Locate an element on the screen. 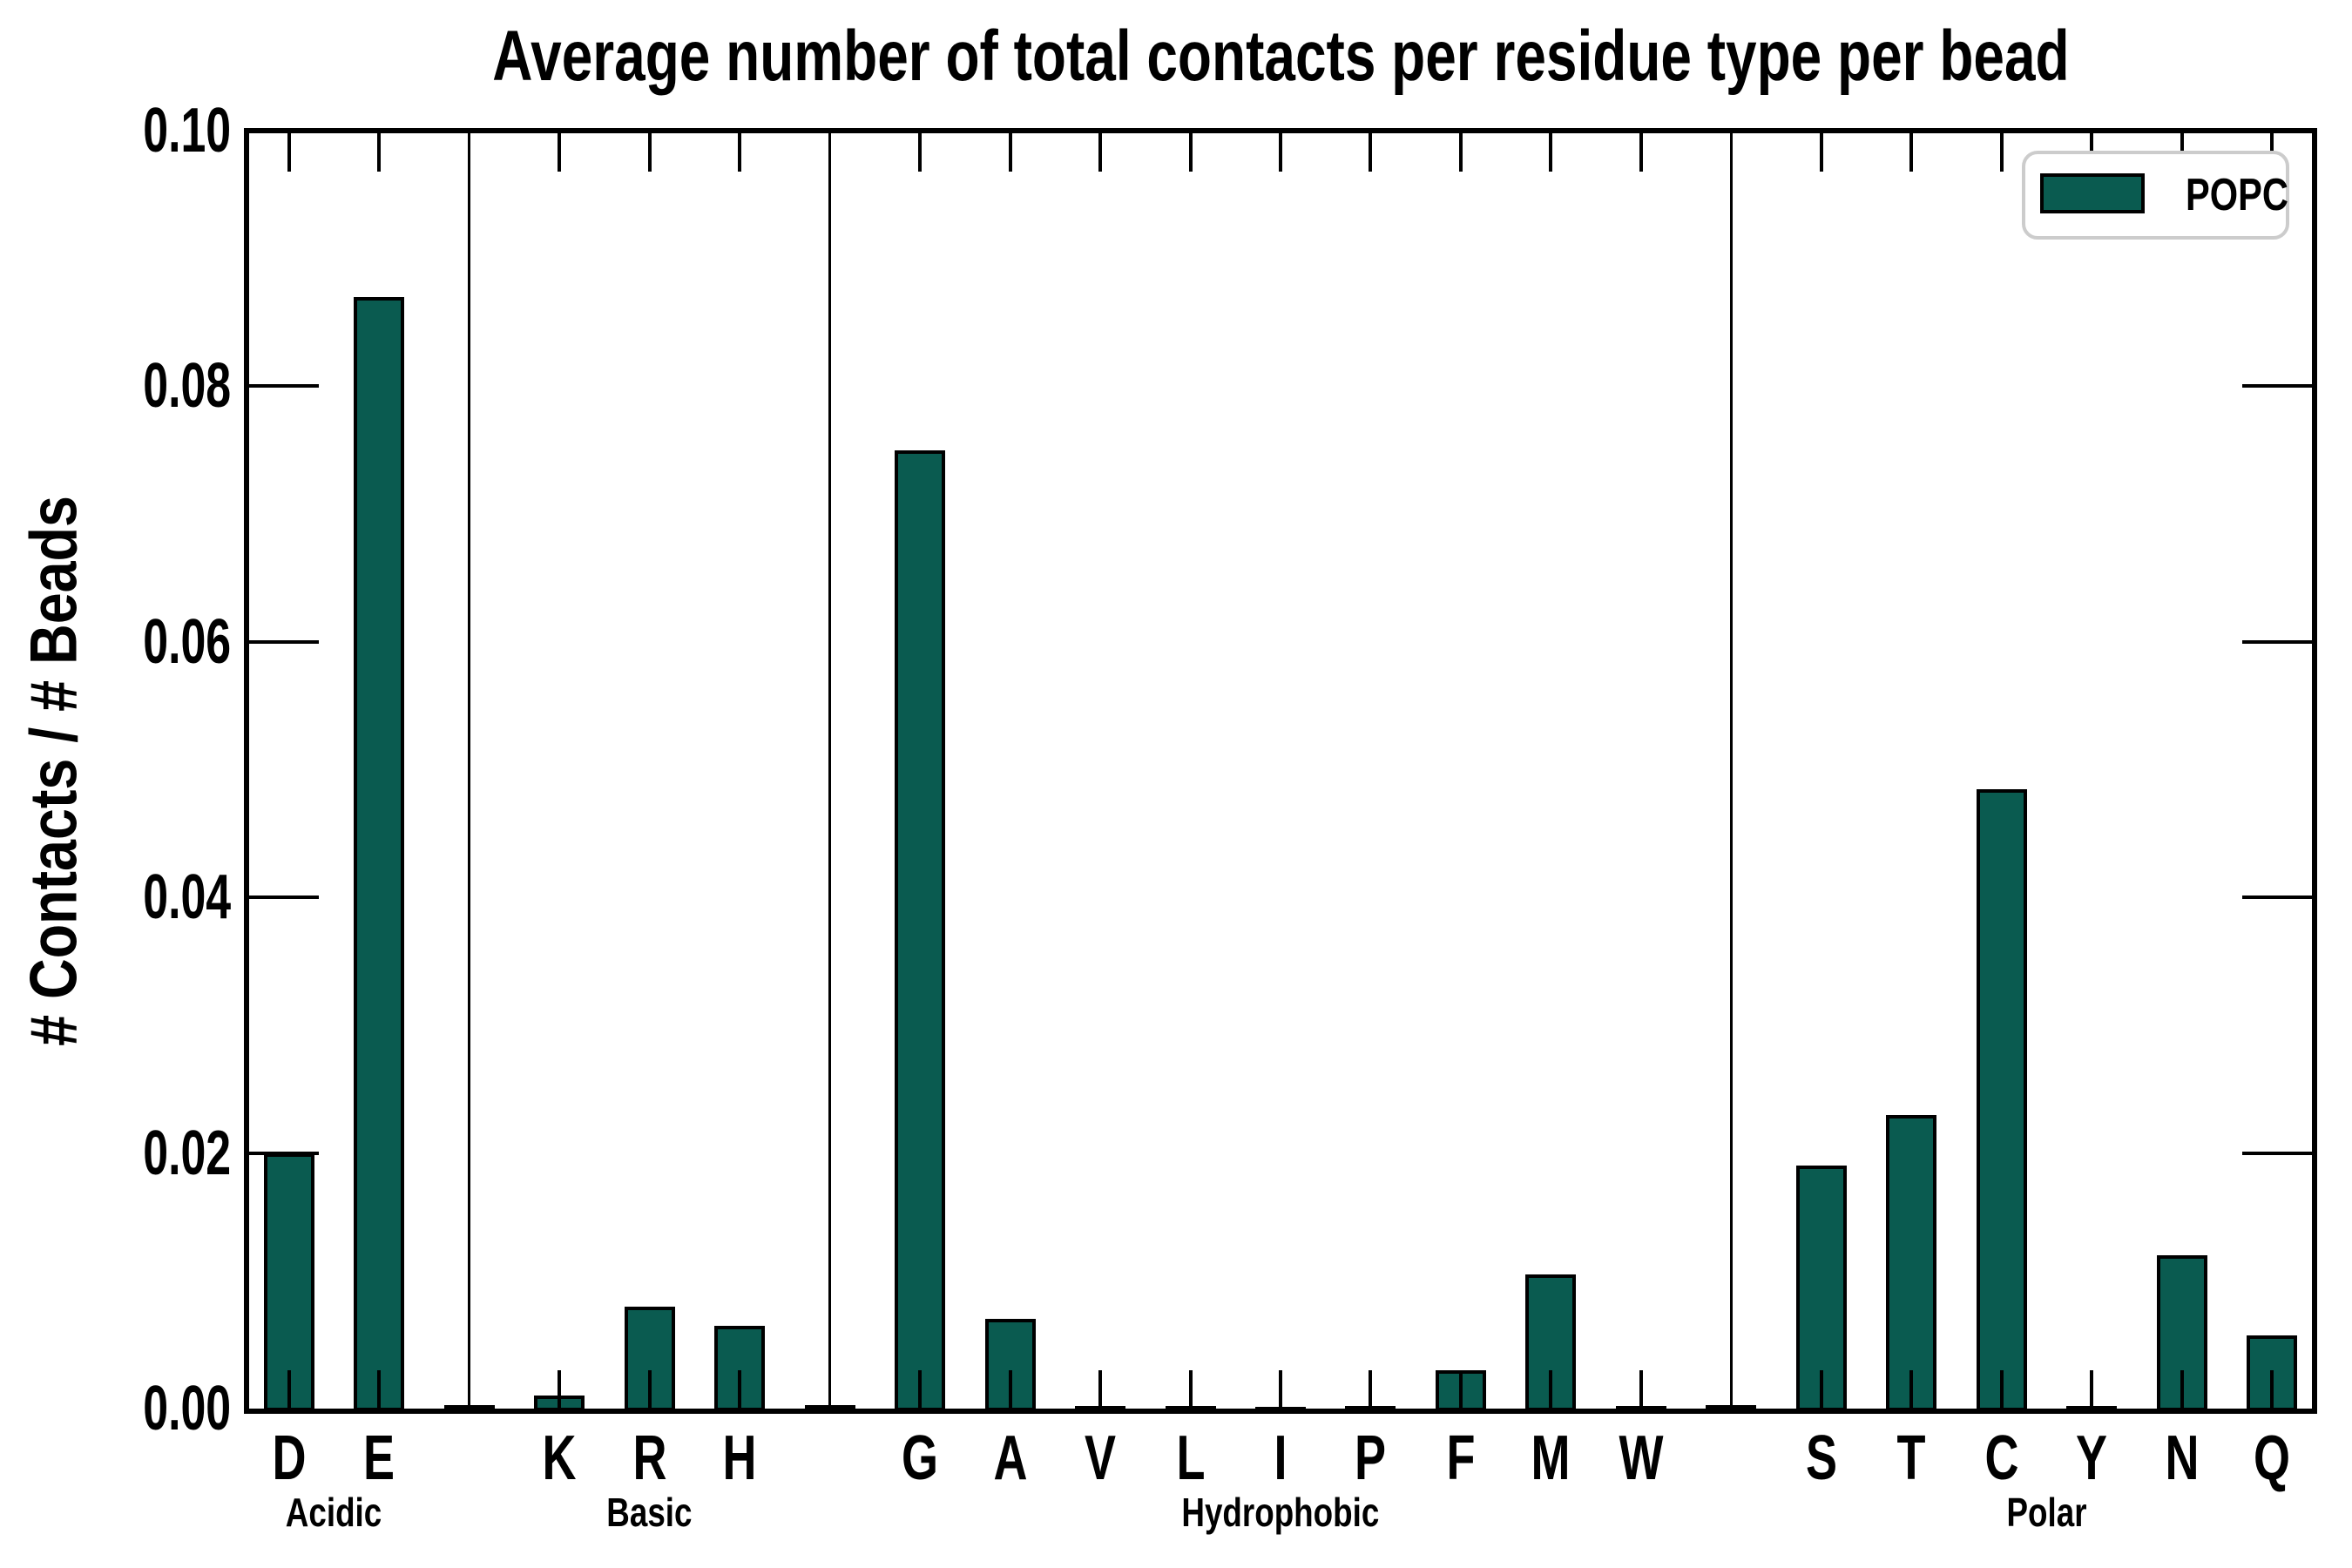  bar-W is located at coordinates (1640, 1408).